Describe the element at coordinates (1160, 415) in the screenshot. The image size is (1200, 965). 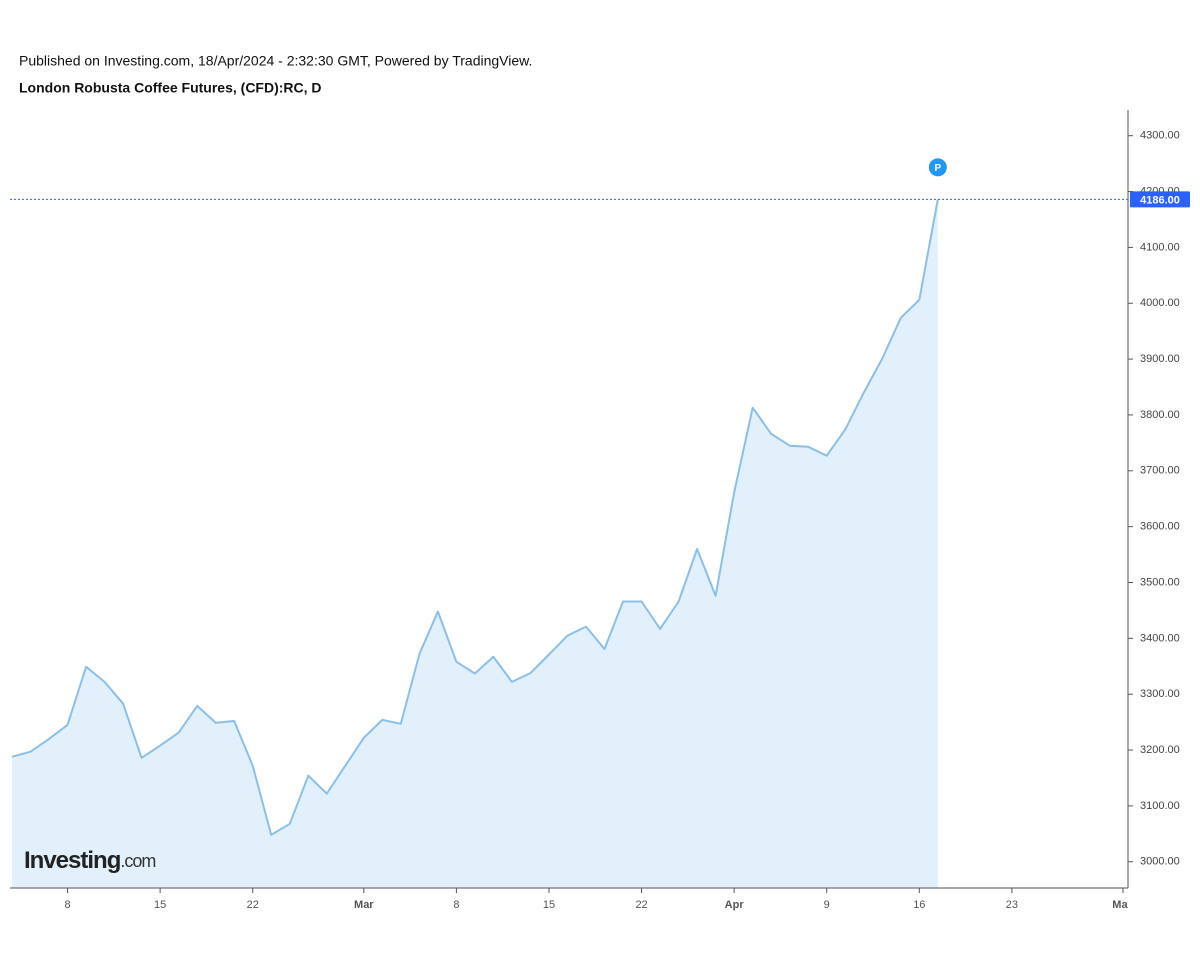
I see `y-tick-label: 3800.00` at that location.